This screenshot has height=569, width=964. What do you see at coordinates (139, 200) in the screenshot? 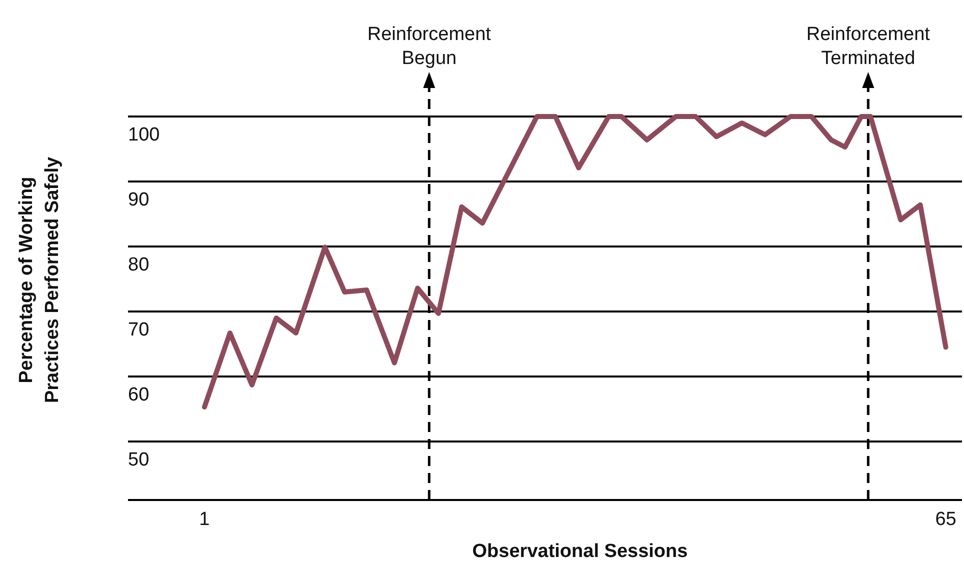
I see `y-tick-label: 90` at bounding box center [139, 200].